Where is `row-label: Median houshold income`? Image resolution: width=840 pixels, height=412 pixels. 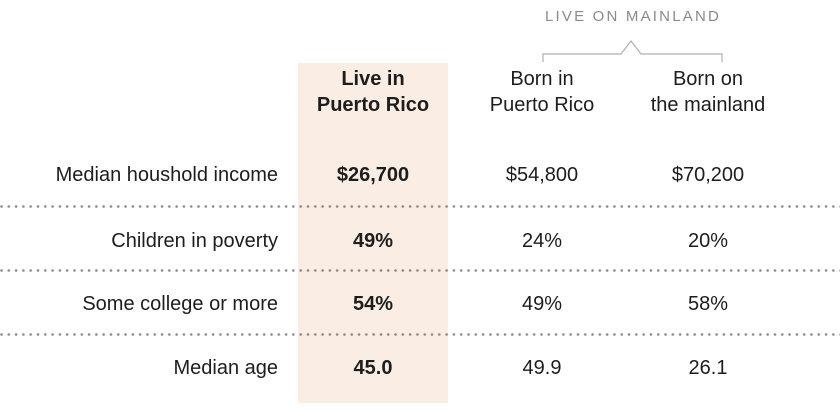
row-label: Median houshold income is located at coordinates (166, 175).